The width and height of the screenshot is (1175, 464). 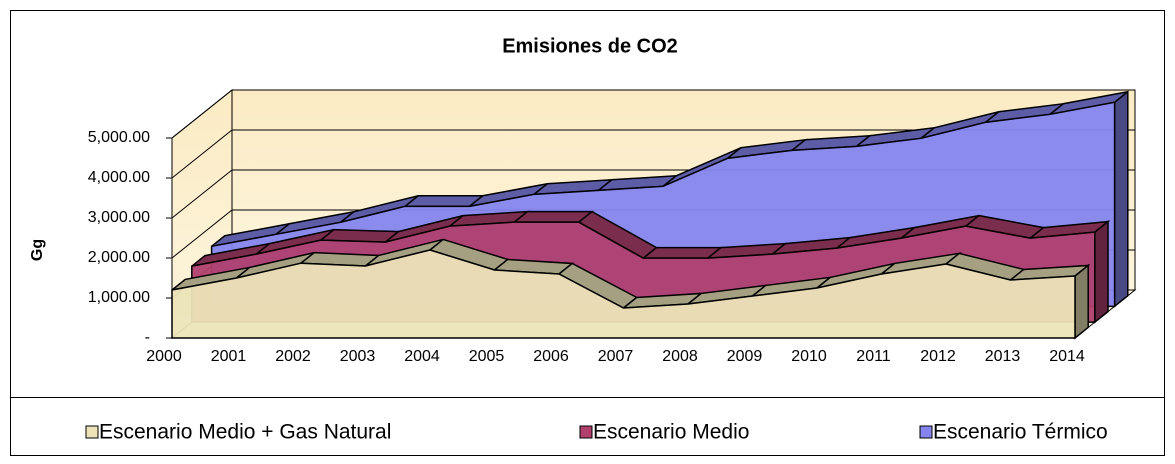 I want to click on x-tick-label: 2013, so click(x=1003, y=356).